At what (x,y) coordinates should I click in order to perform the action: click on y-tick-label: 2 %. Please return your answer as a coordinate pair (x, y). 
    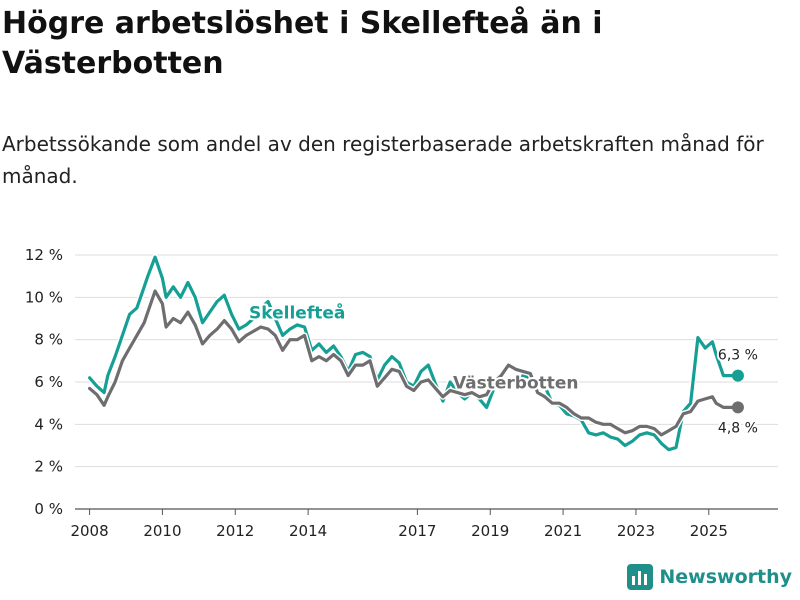
    Looking at the image, I should click on (48, 467).